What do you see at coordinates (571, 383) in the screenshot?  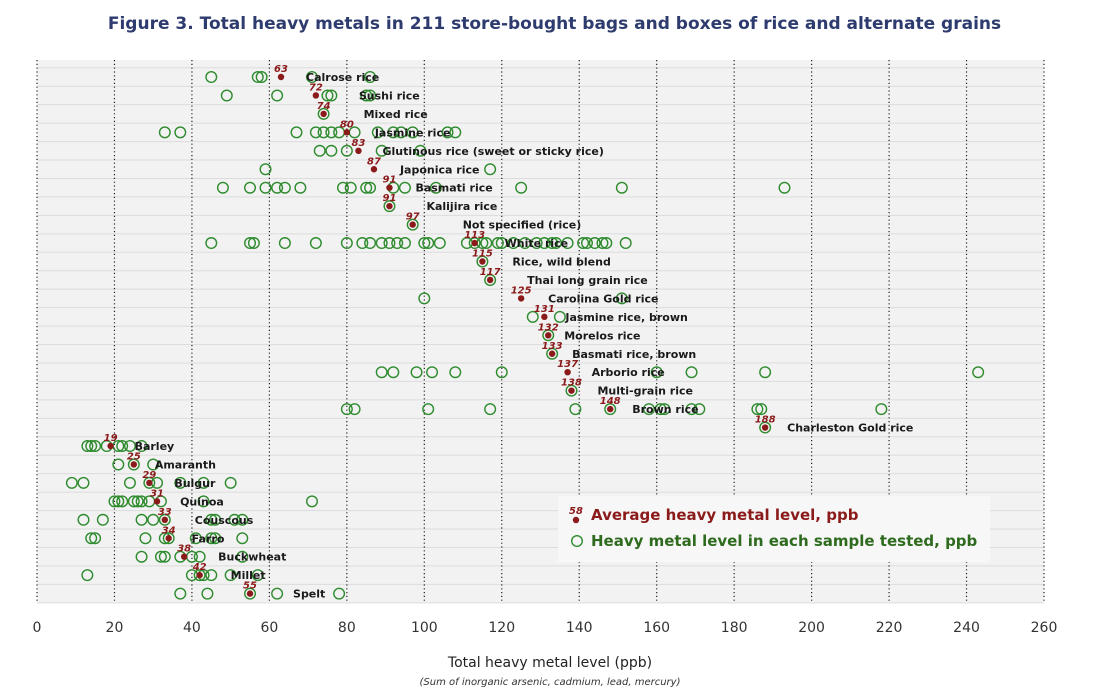 I see `average-value-label: 138` at bounding box center [571, 383].